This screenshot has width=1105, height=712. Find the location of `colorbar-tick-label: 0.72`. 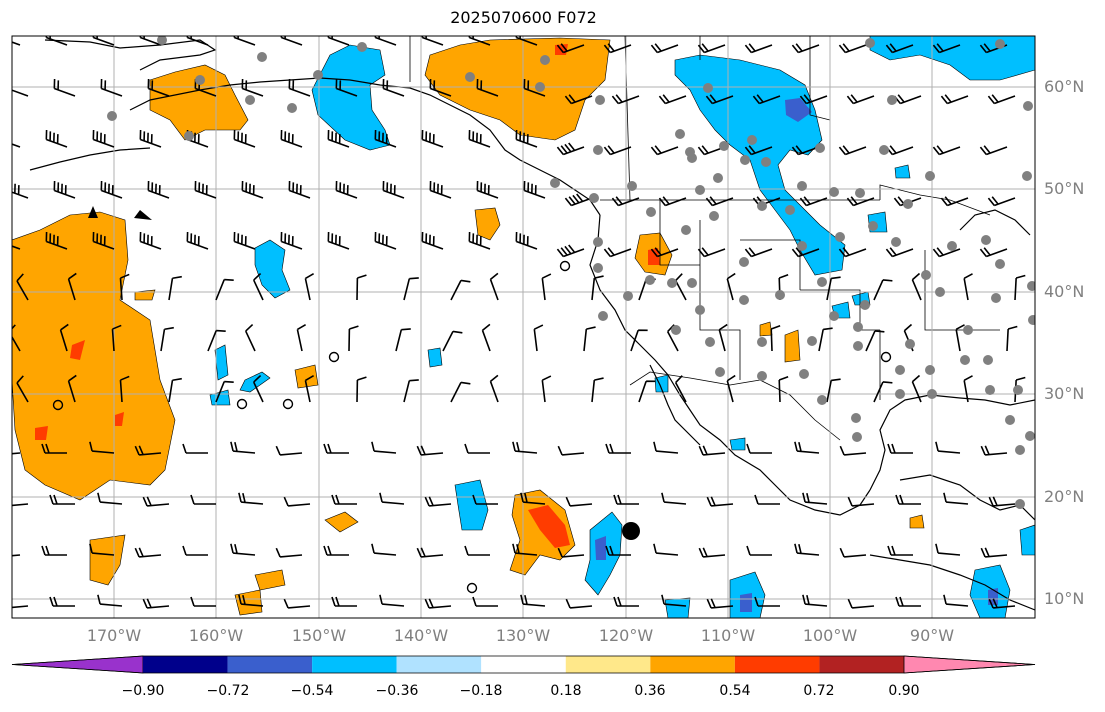

colorbar-tick-label: 0.72 is located at coordinates (819, 691).